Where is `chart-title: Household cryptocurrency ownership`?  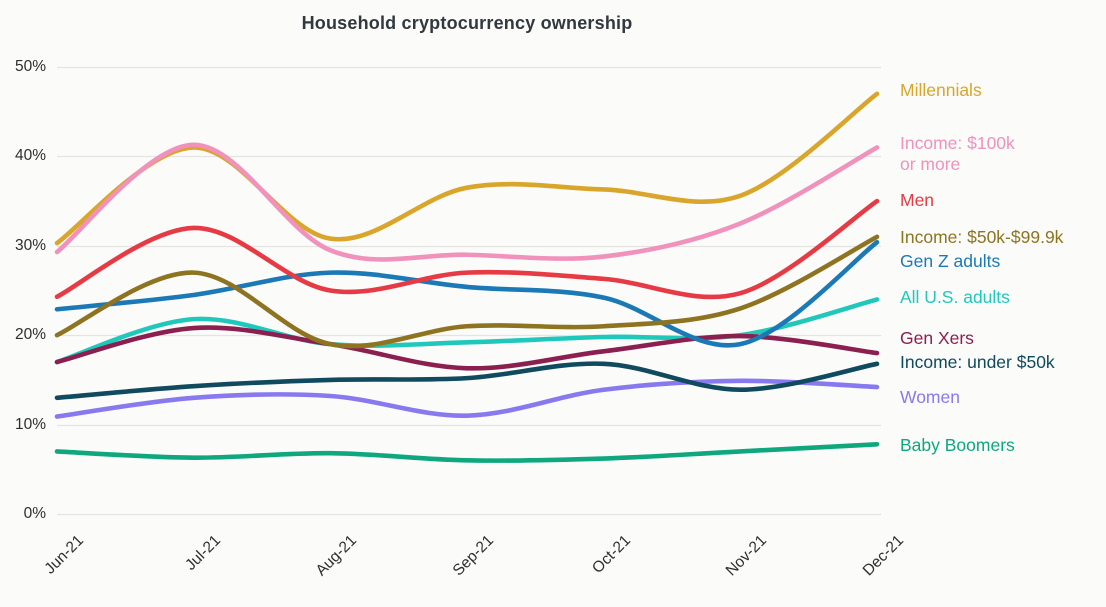 chart-title: Household cryptocurrency ownership is located at coordinates (467, 23).